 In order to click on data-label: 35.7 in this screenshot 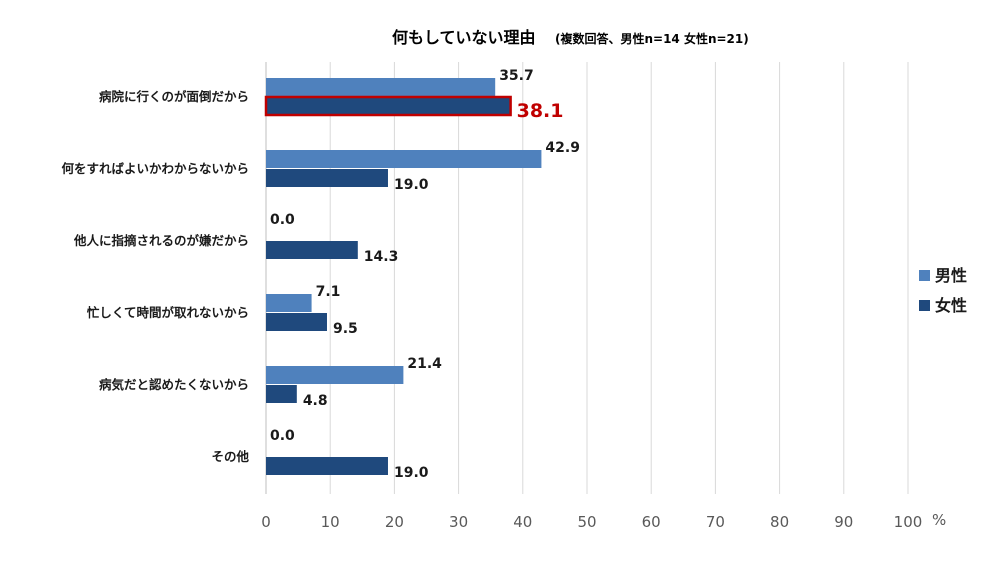, I will do `click(516, 76)`.